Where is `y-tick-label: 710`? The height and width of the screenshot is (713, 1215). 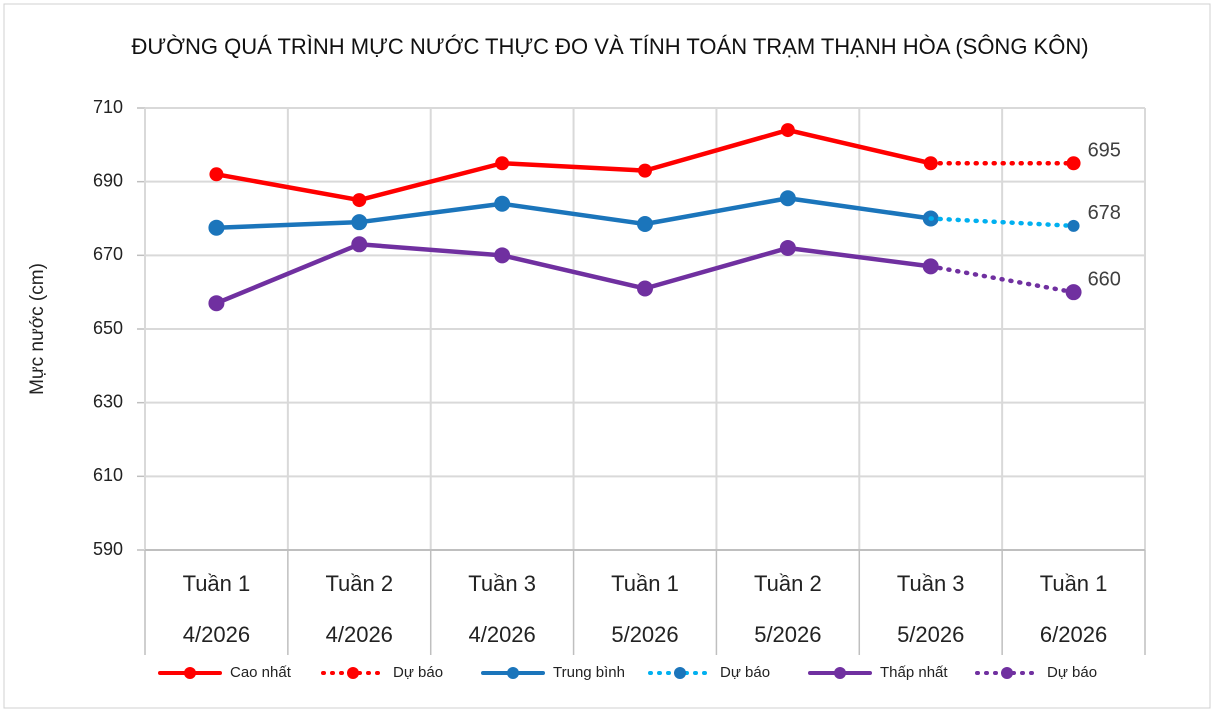
y-tick-label: 710 is located at coordinates (108, 107).